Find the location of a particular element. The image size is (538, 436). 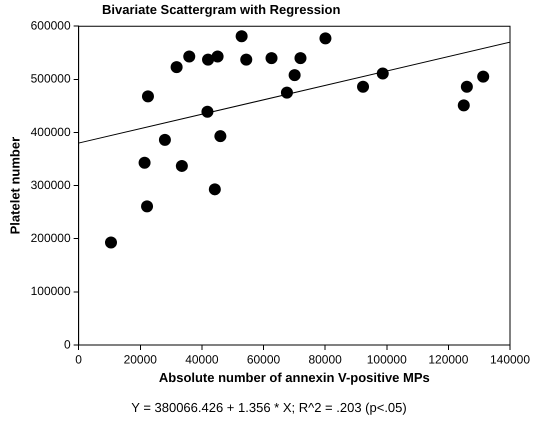

x-axis-title: Absolute number of annexin V-positive MPs is located at coordinates (294, 377).